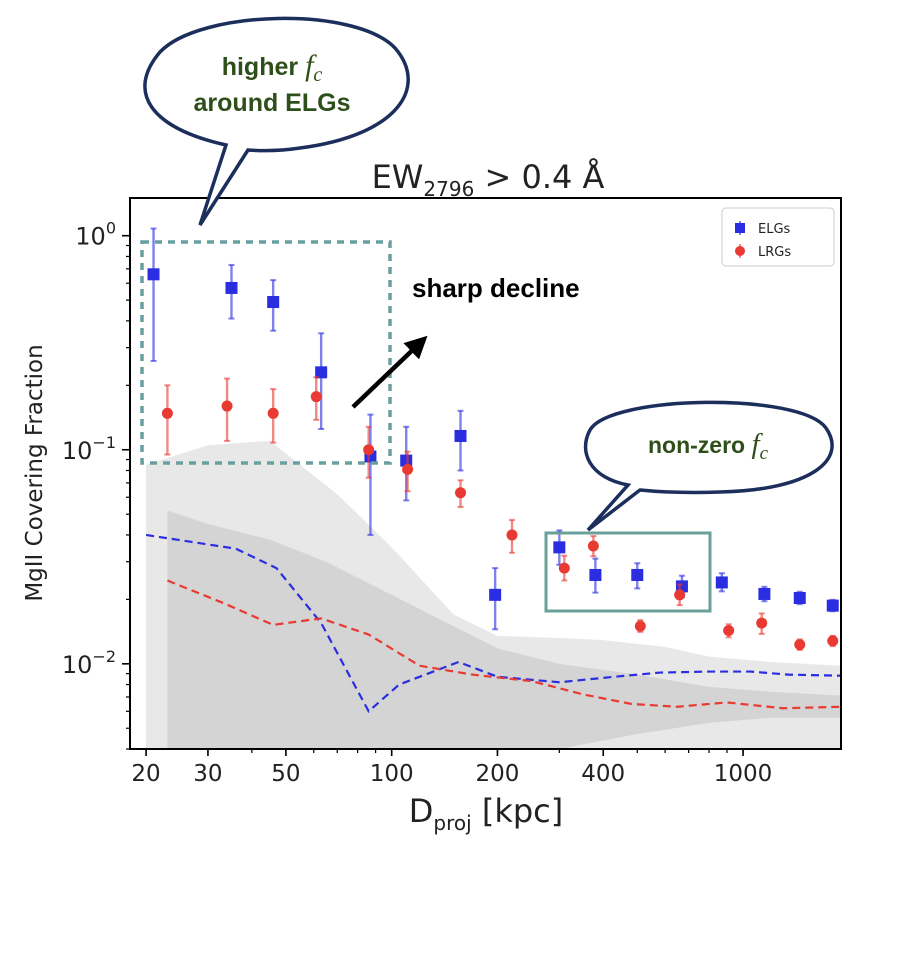 The height and width of the screenshot is (968, 902). I want to click on y-axis-label: MgII Covering Fraction, so click(35, 472).